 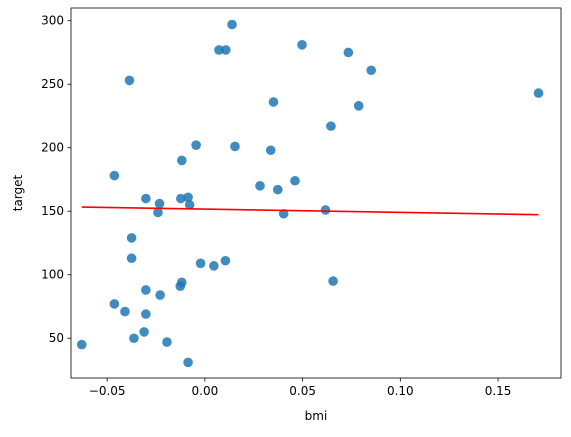 I want to click on y-axis-ticks: 50 100 150 200 250 300, so click(x=56, y=179).